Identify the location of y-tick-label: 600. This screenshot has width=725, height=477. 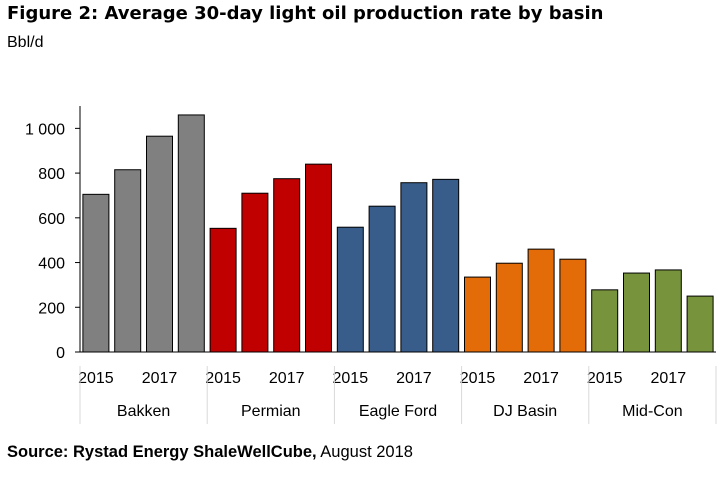
(51, 219).